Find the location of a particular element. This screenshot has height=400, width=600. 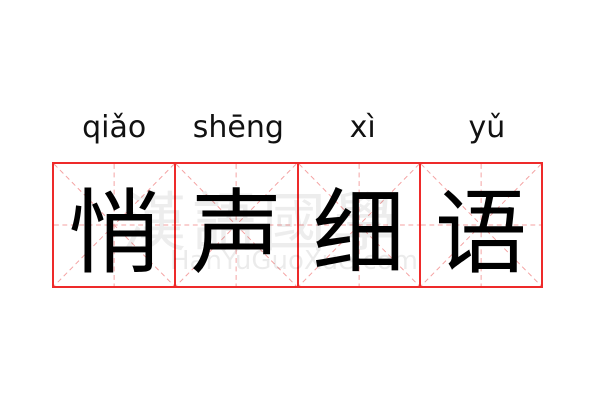

character-cell: 细 is located at coordinates (358, 225).